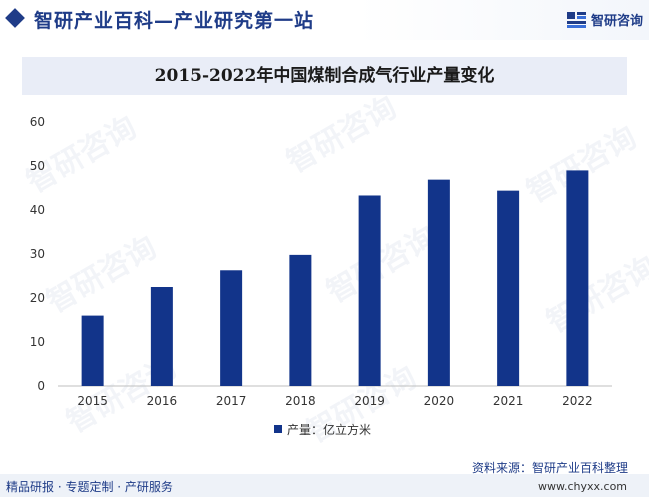 Image resolution: width=649 pixels, height=497 pixels. I want to click on x-tick-label: 2016, so click(162, 401).